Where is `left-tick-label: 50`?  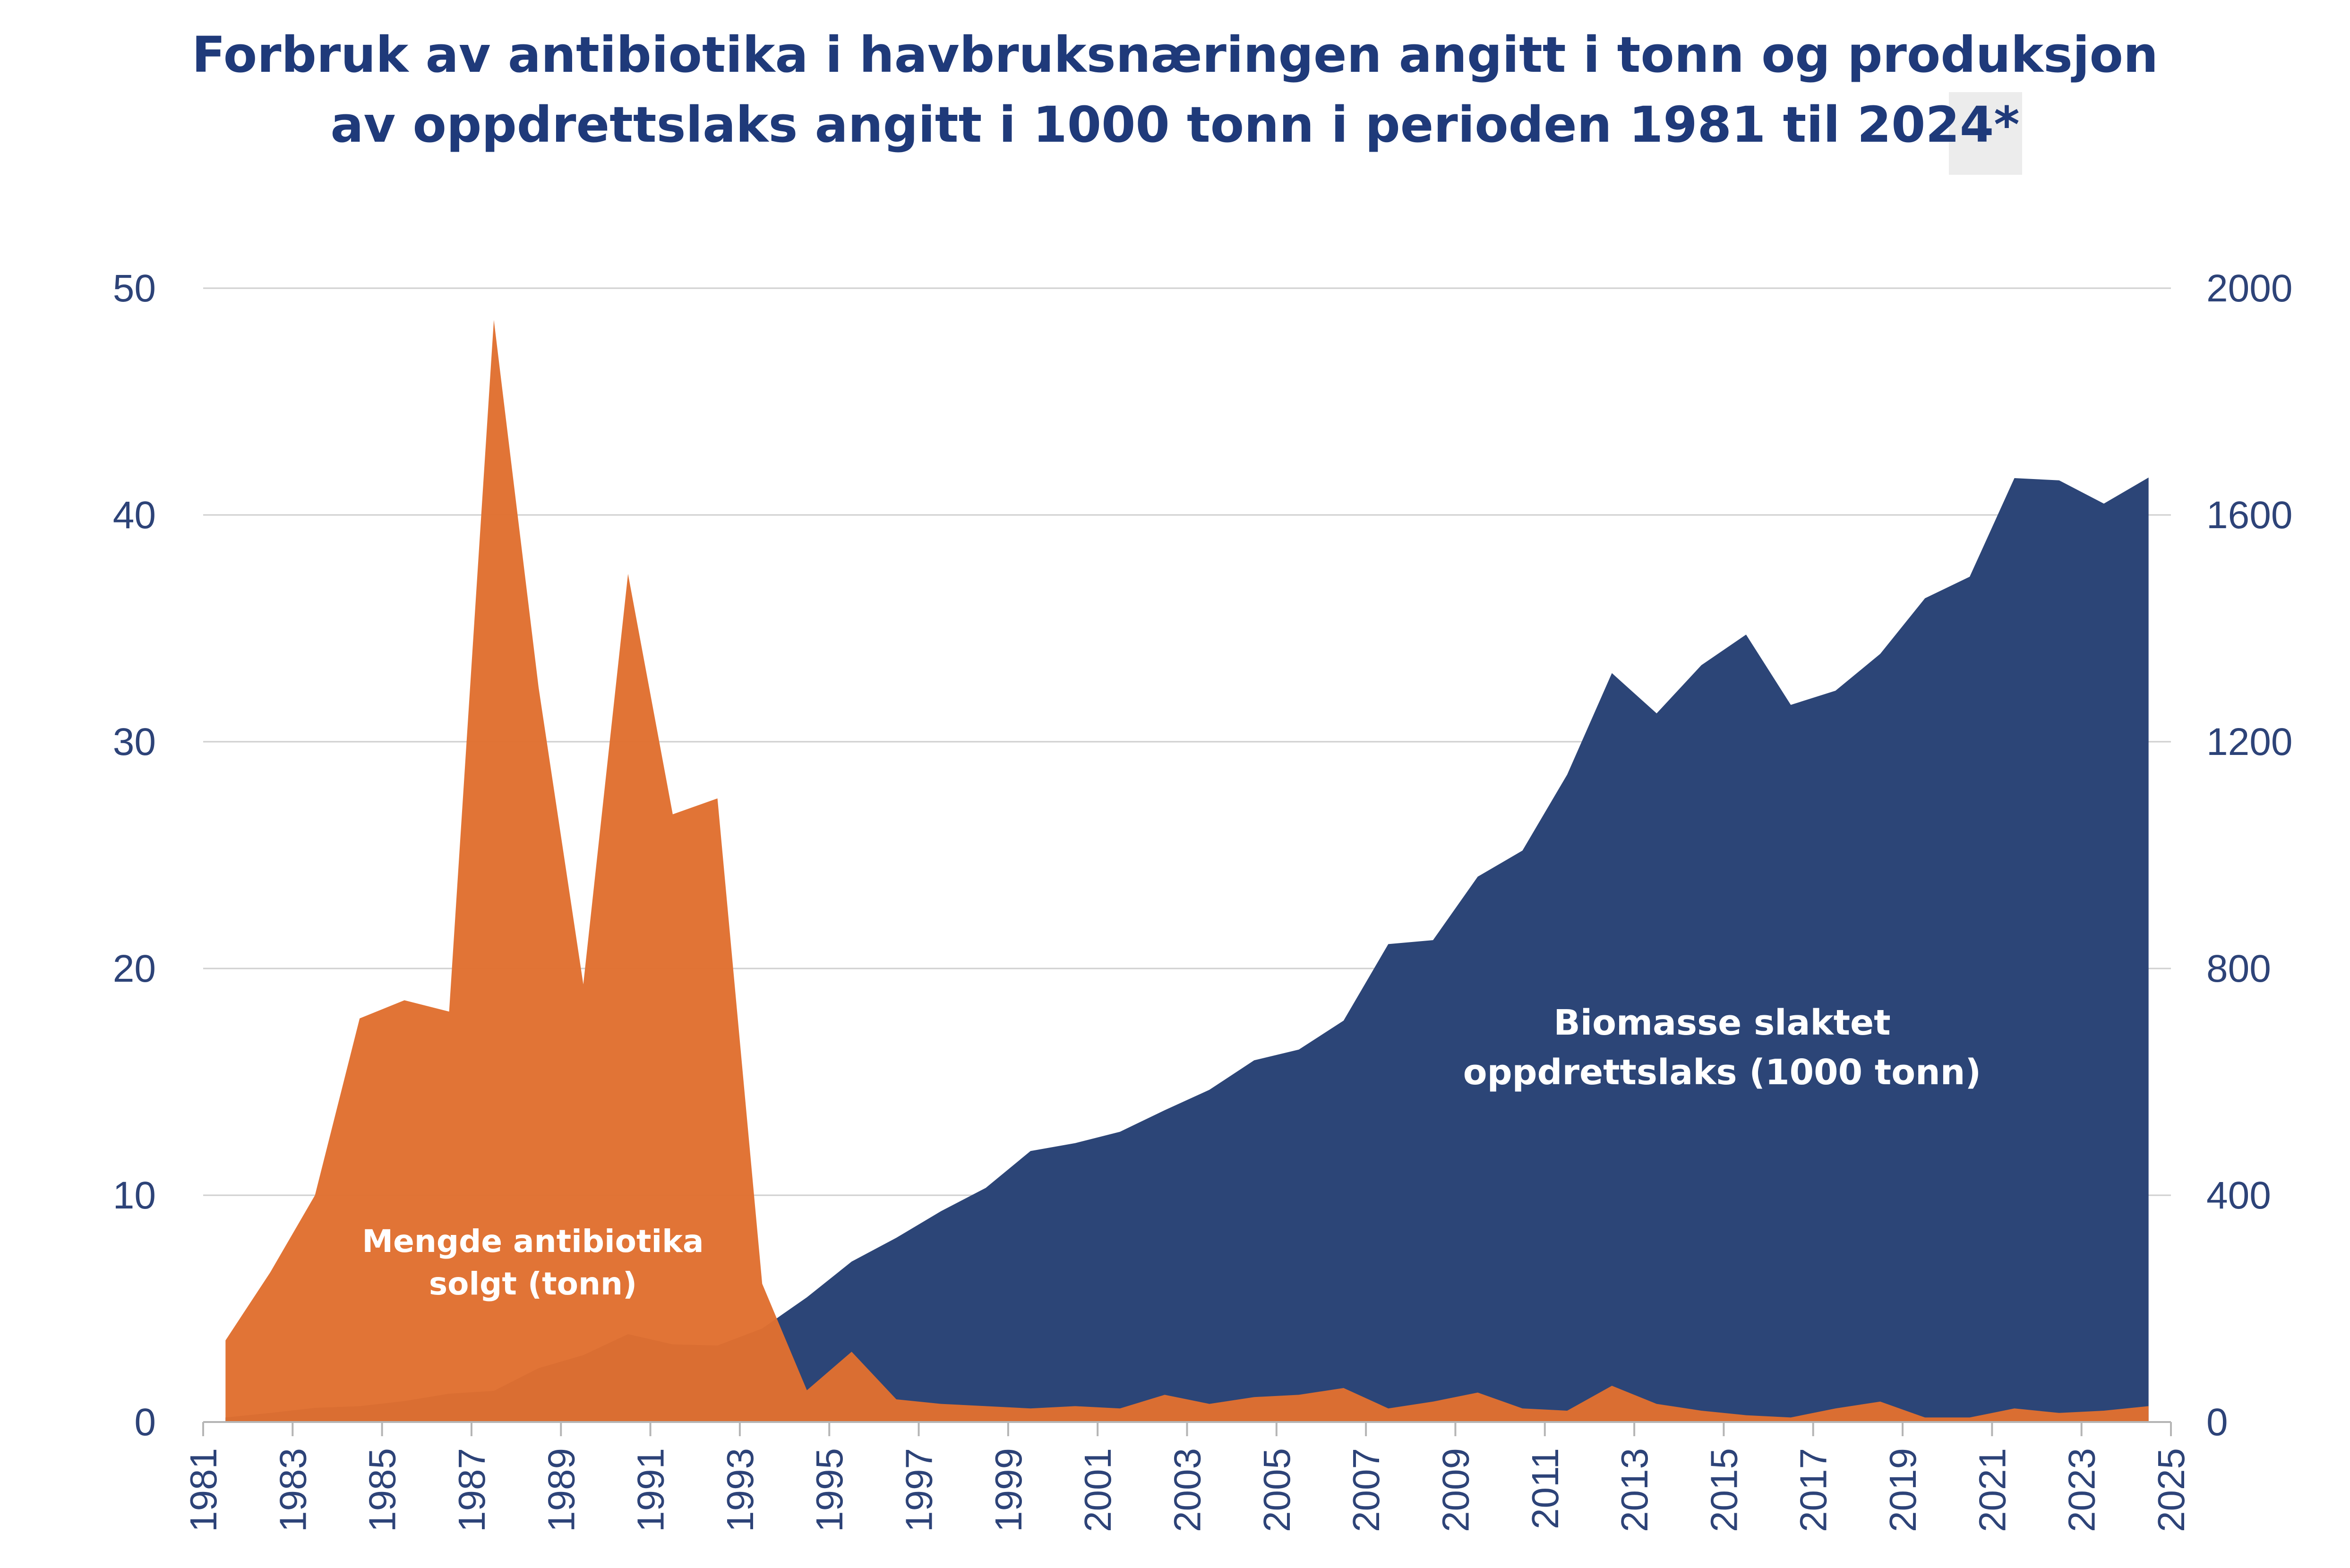 left-tick-label: 50 is located at coordinates (134, 288).